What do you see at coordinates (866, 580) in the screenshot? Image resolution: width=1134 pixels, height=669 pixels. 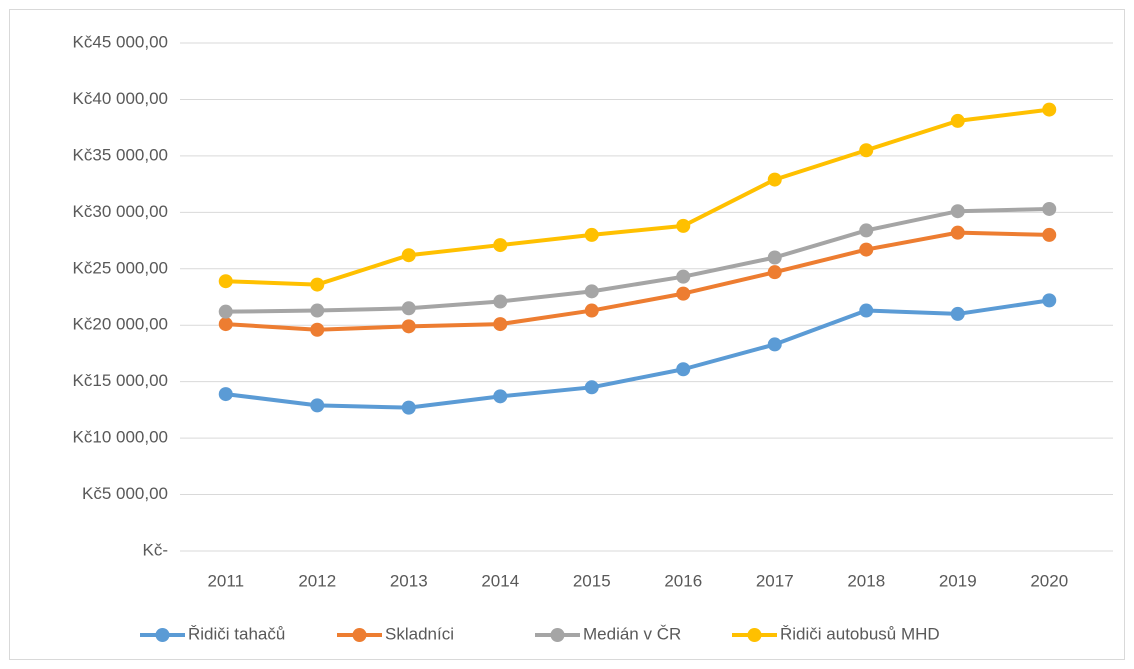 I see `x-tick-label: 2018` at bounding box center [866, 580].